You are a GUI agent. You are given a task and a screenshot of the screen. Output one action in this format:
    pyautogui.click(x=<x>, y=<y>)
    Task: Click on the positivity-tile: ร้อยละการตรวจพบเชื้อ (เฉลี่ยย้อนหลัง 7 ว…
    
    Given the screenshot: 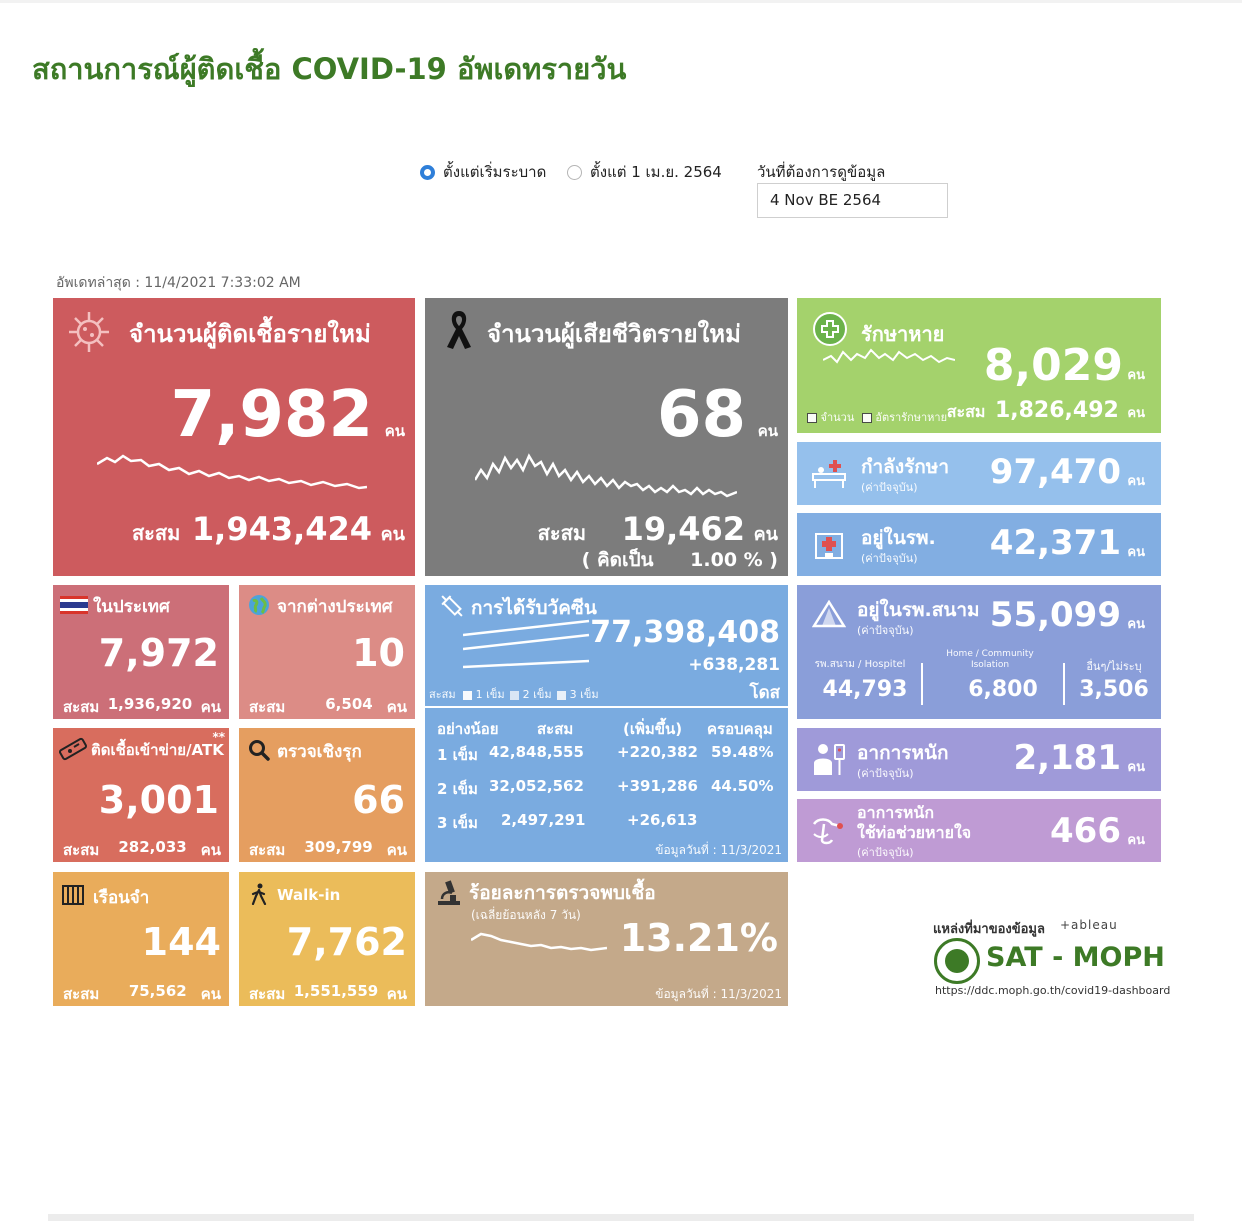 What is the action you would take?
    pyautogui.click(x=606, y=939)
    